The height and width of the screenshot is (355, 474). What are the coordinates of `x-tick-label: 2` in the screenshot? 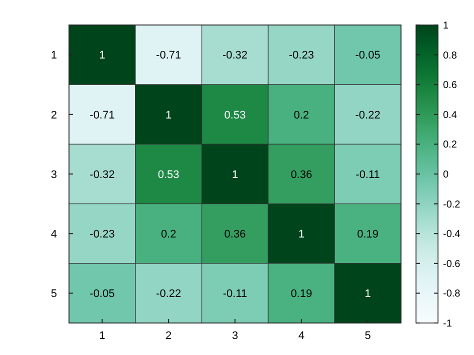 It's located at (169, 336).